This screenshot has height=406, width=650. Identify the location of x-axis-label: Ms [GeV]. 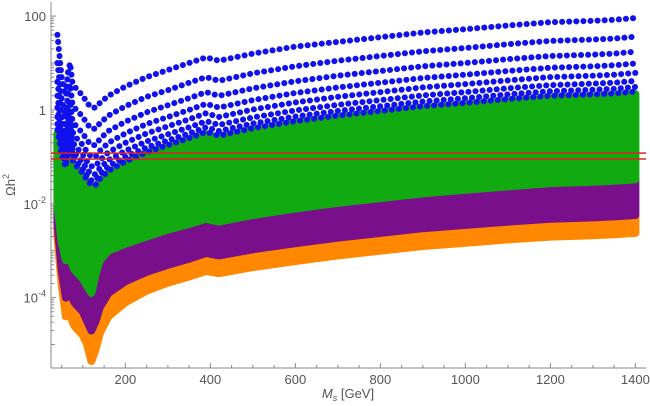
(348, 394).